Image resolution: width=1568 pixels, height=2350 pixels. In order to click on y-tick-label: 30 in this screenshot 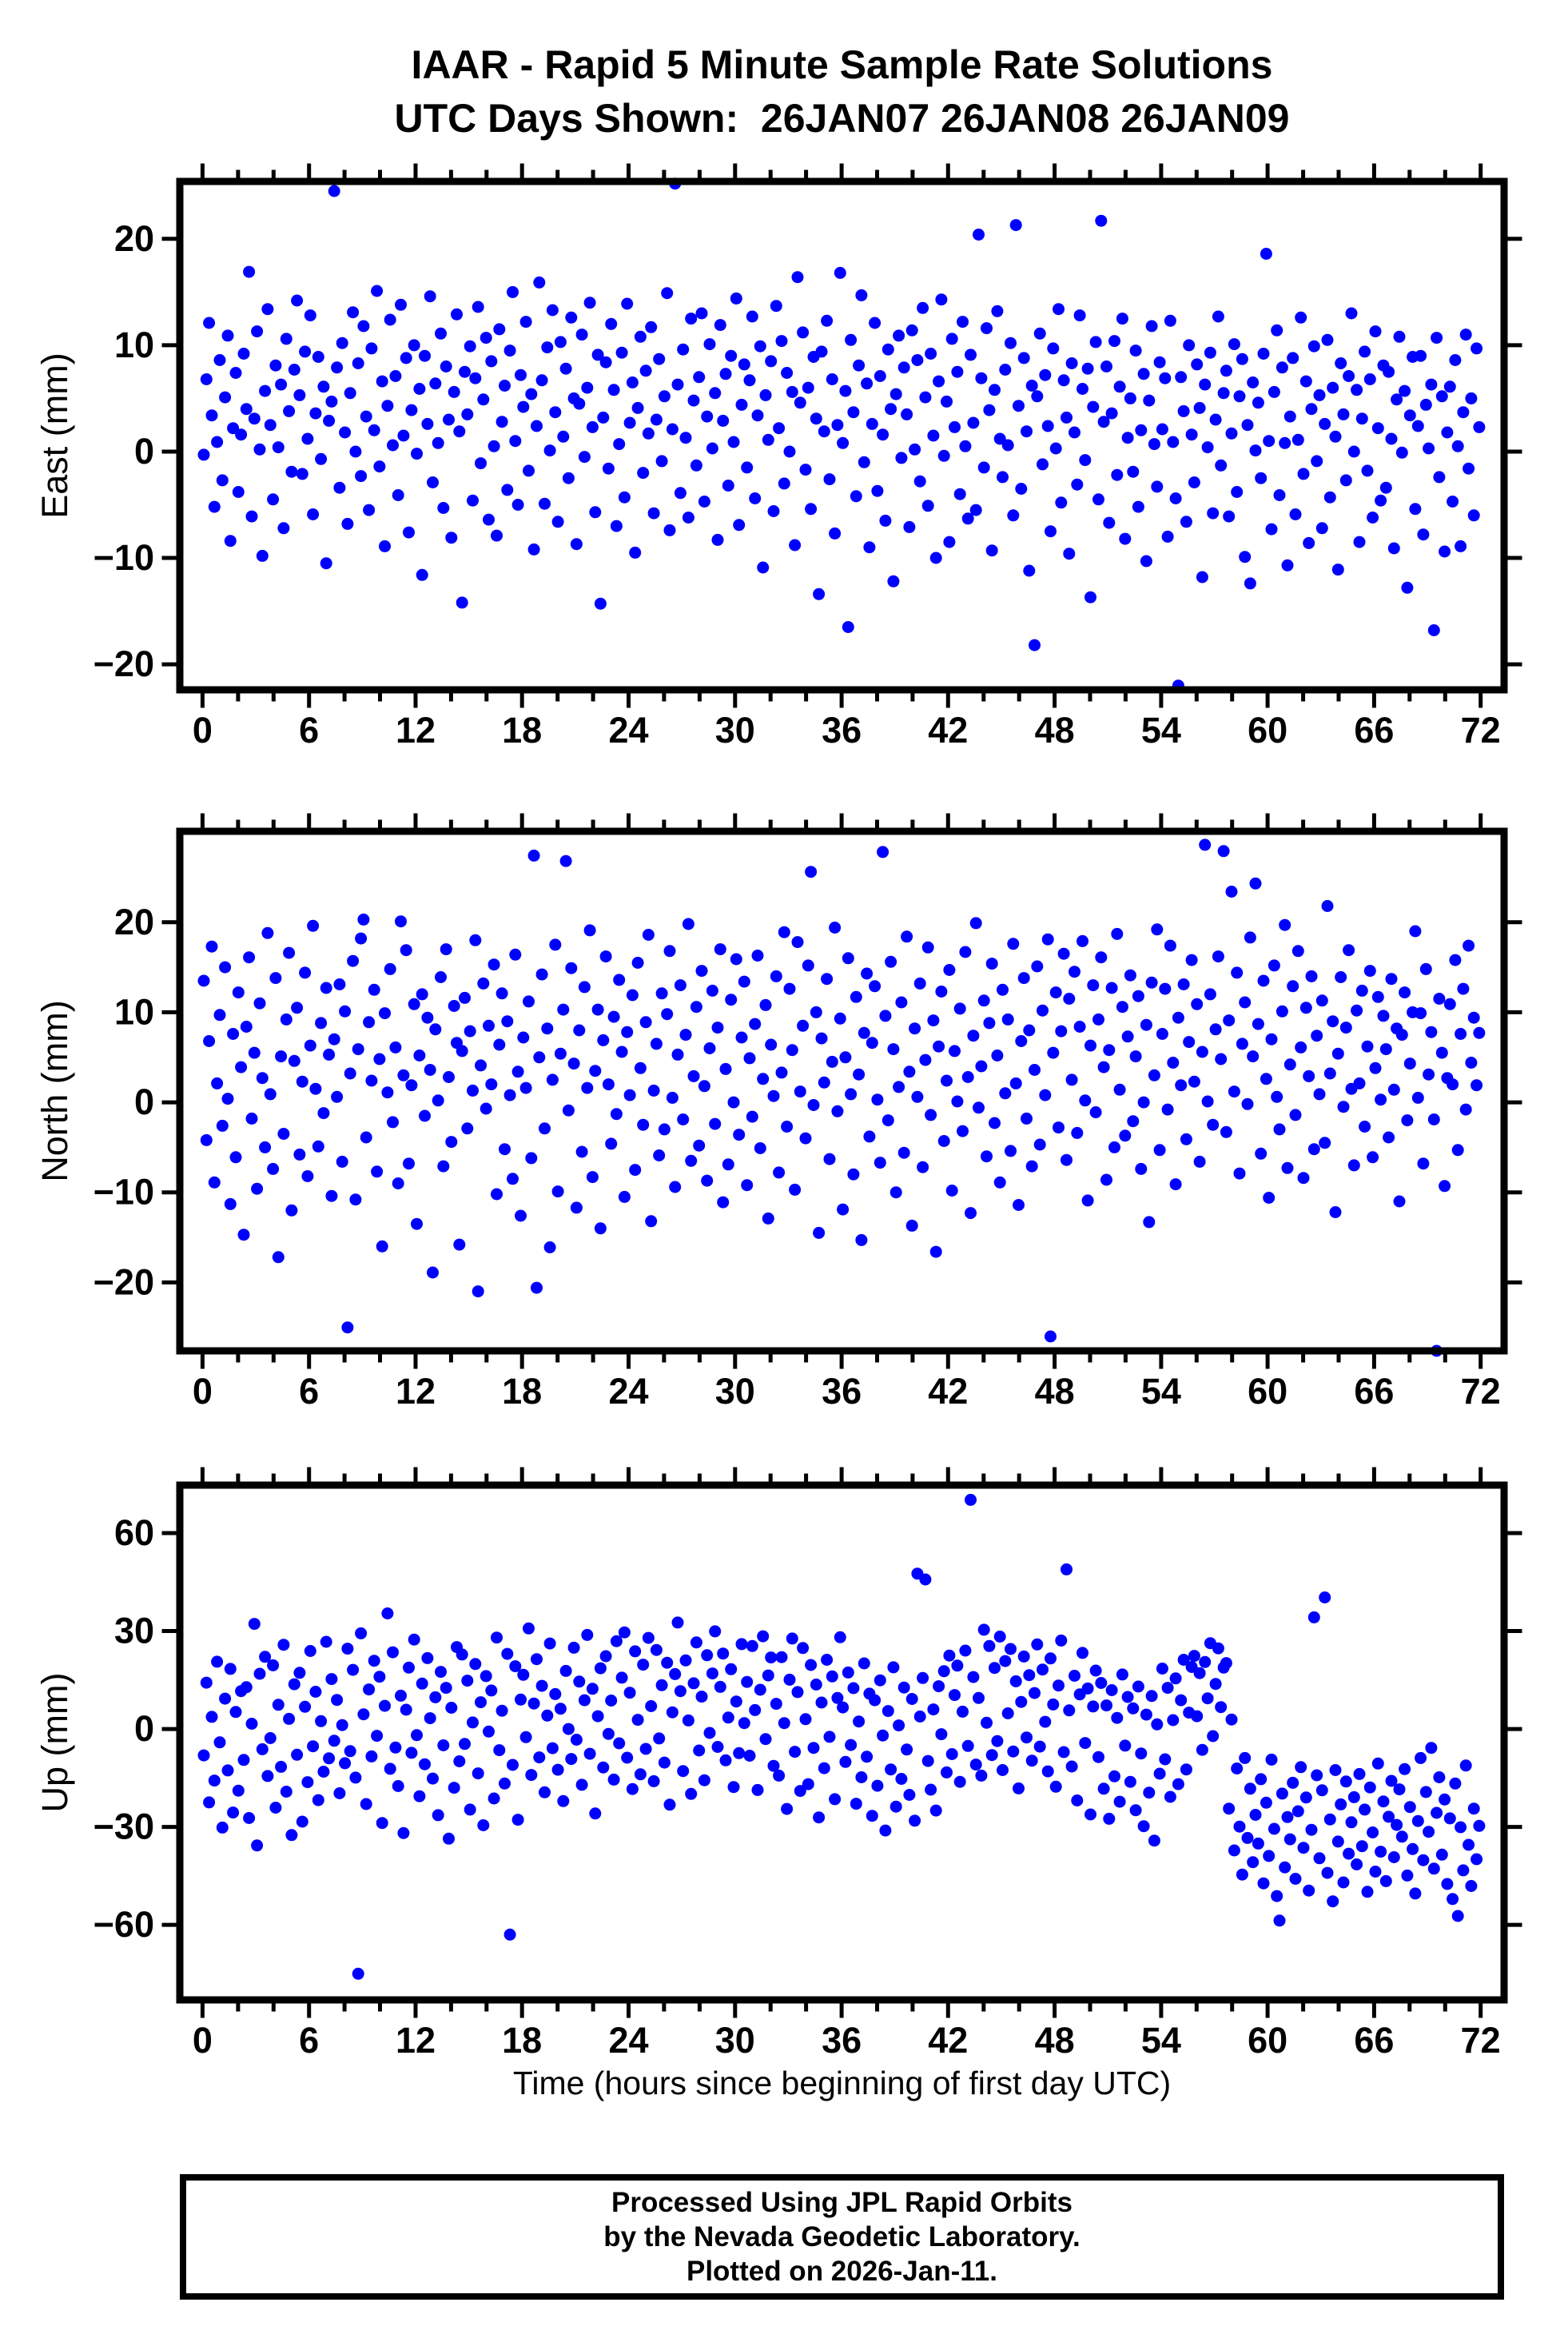, I will do `click(134, 1631)`.